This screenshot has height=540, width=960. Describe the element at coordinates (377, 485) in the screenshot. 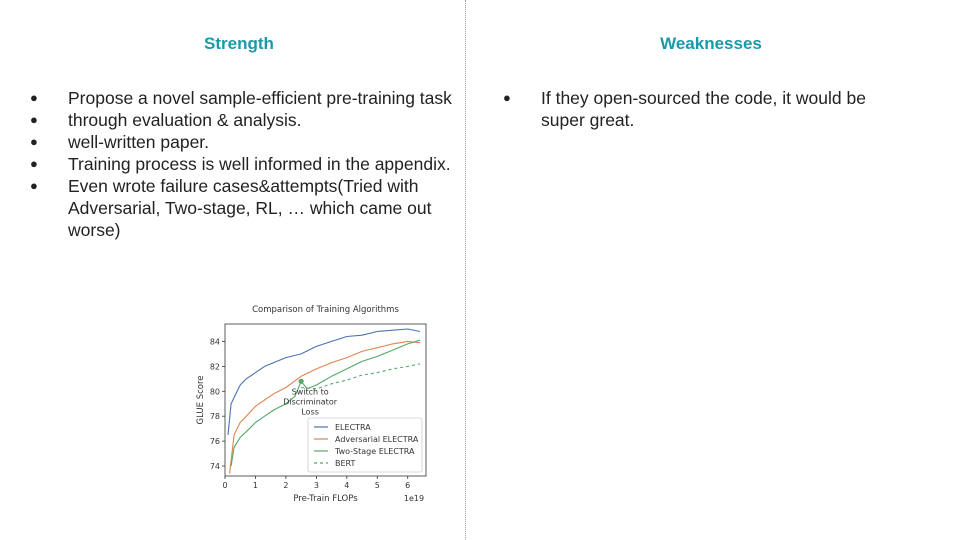

I see `x-tick-label: 5` at that location.